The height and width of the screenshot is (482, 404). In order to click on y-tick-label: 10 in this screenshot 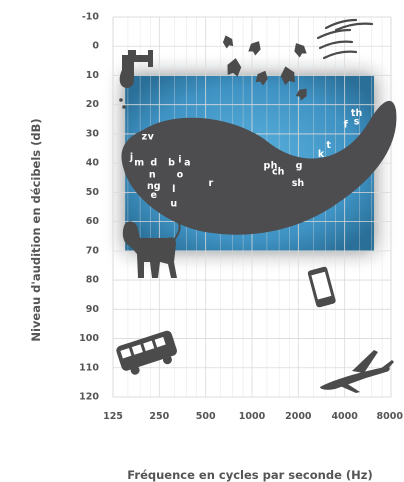, I will do `click(93, 75)`.